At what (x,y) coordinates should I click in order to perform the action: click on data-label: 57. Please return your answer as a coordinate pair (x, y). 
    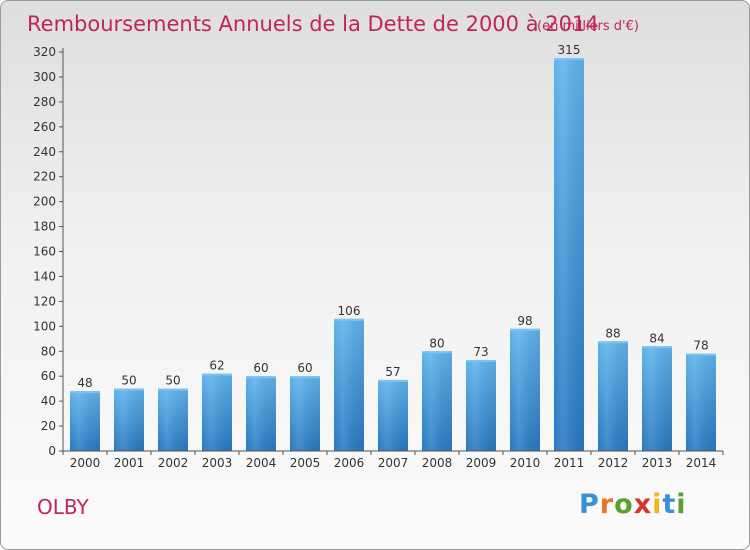
    Looking at the image, I should click on (392, 372).